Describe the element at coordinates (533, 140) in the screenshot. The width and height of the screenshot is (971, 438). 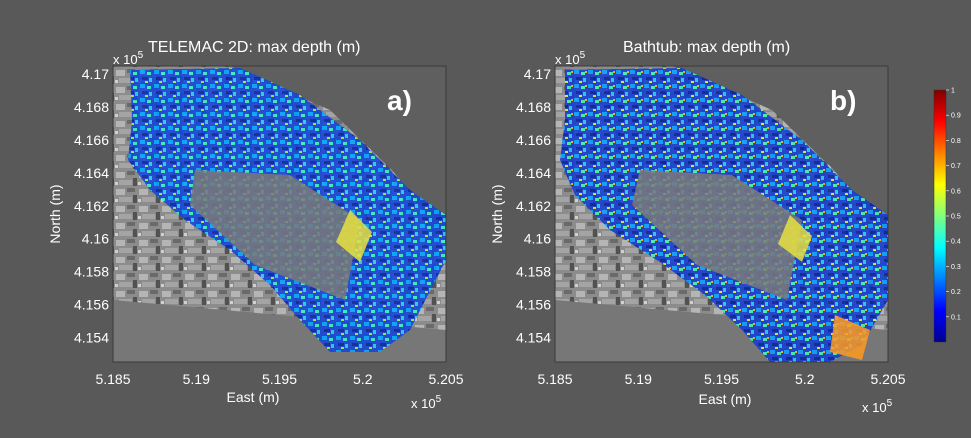
I see `panel-b-ytick-label: 4.166` at that location.